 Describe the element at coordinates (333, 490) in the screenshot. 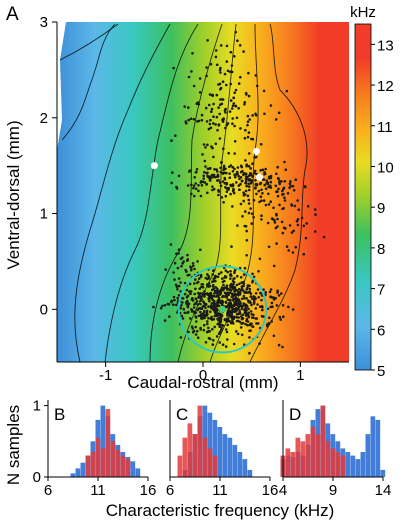

I see `hist-x-tick-label: 9` at that location.